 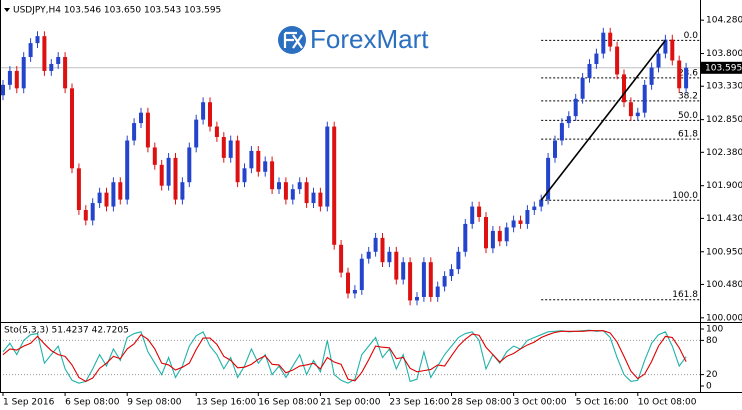 I want to click on y-tick-label: 80, so click(x=712, y=341).